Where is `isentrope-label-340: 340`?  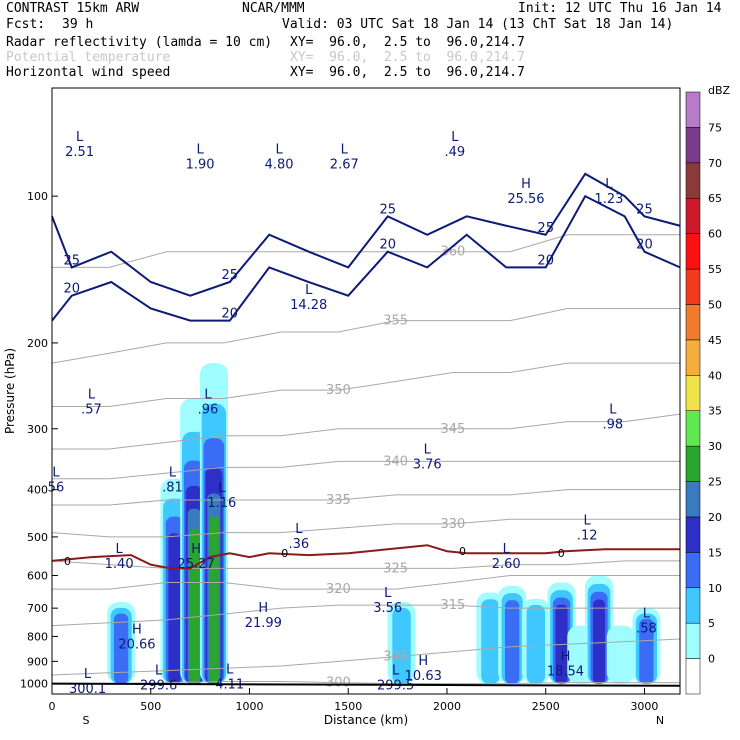
isentrope-label-340: 340 is located at coordinates (395, 461).